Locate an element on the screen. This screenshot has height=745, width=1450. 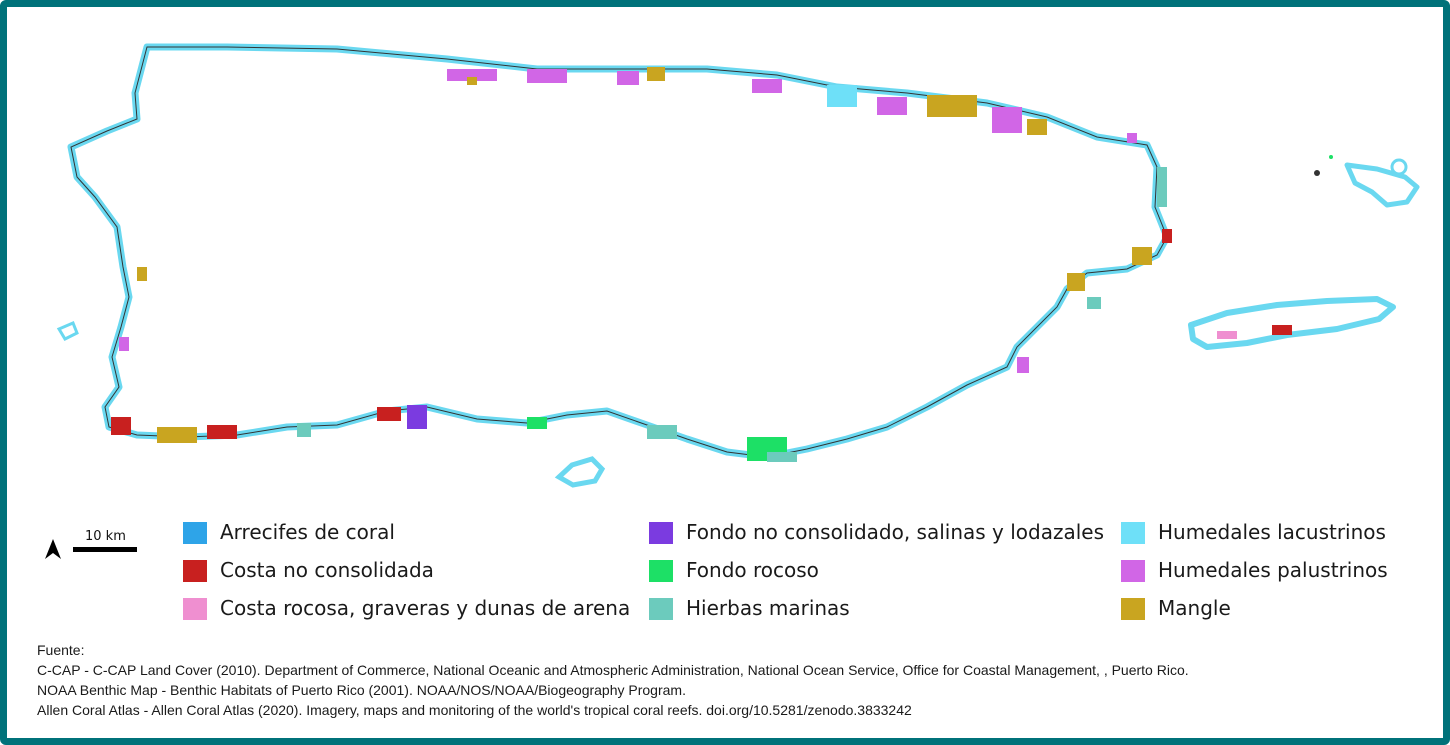
scale-block: 10 km is located at coordinates (97, 552).